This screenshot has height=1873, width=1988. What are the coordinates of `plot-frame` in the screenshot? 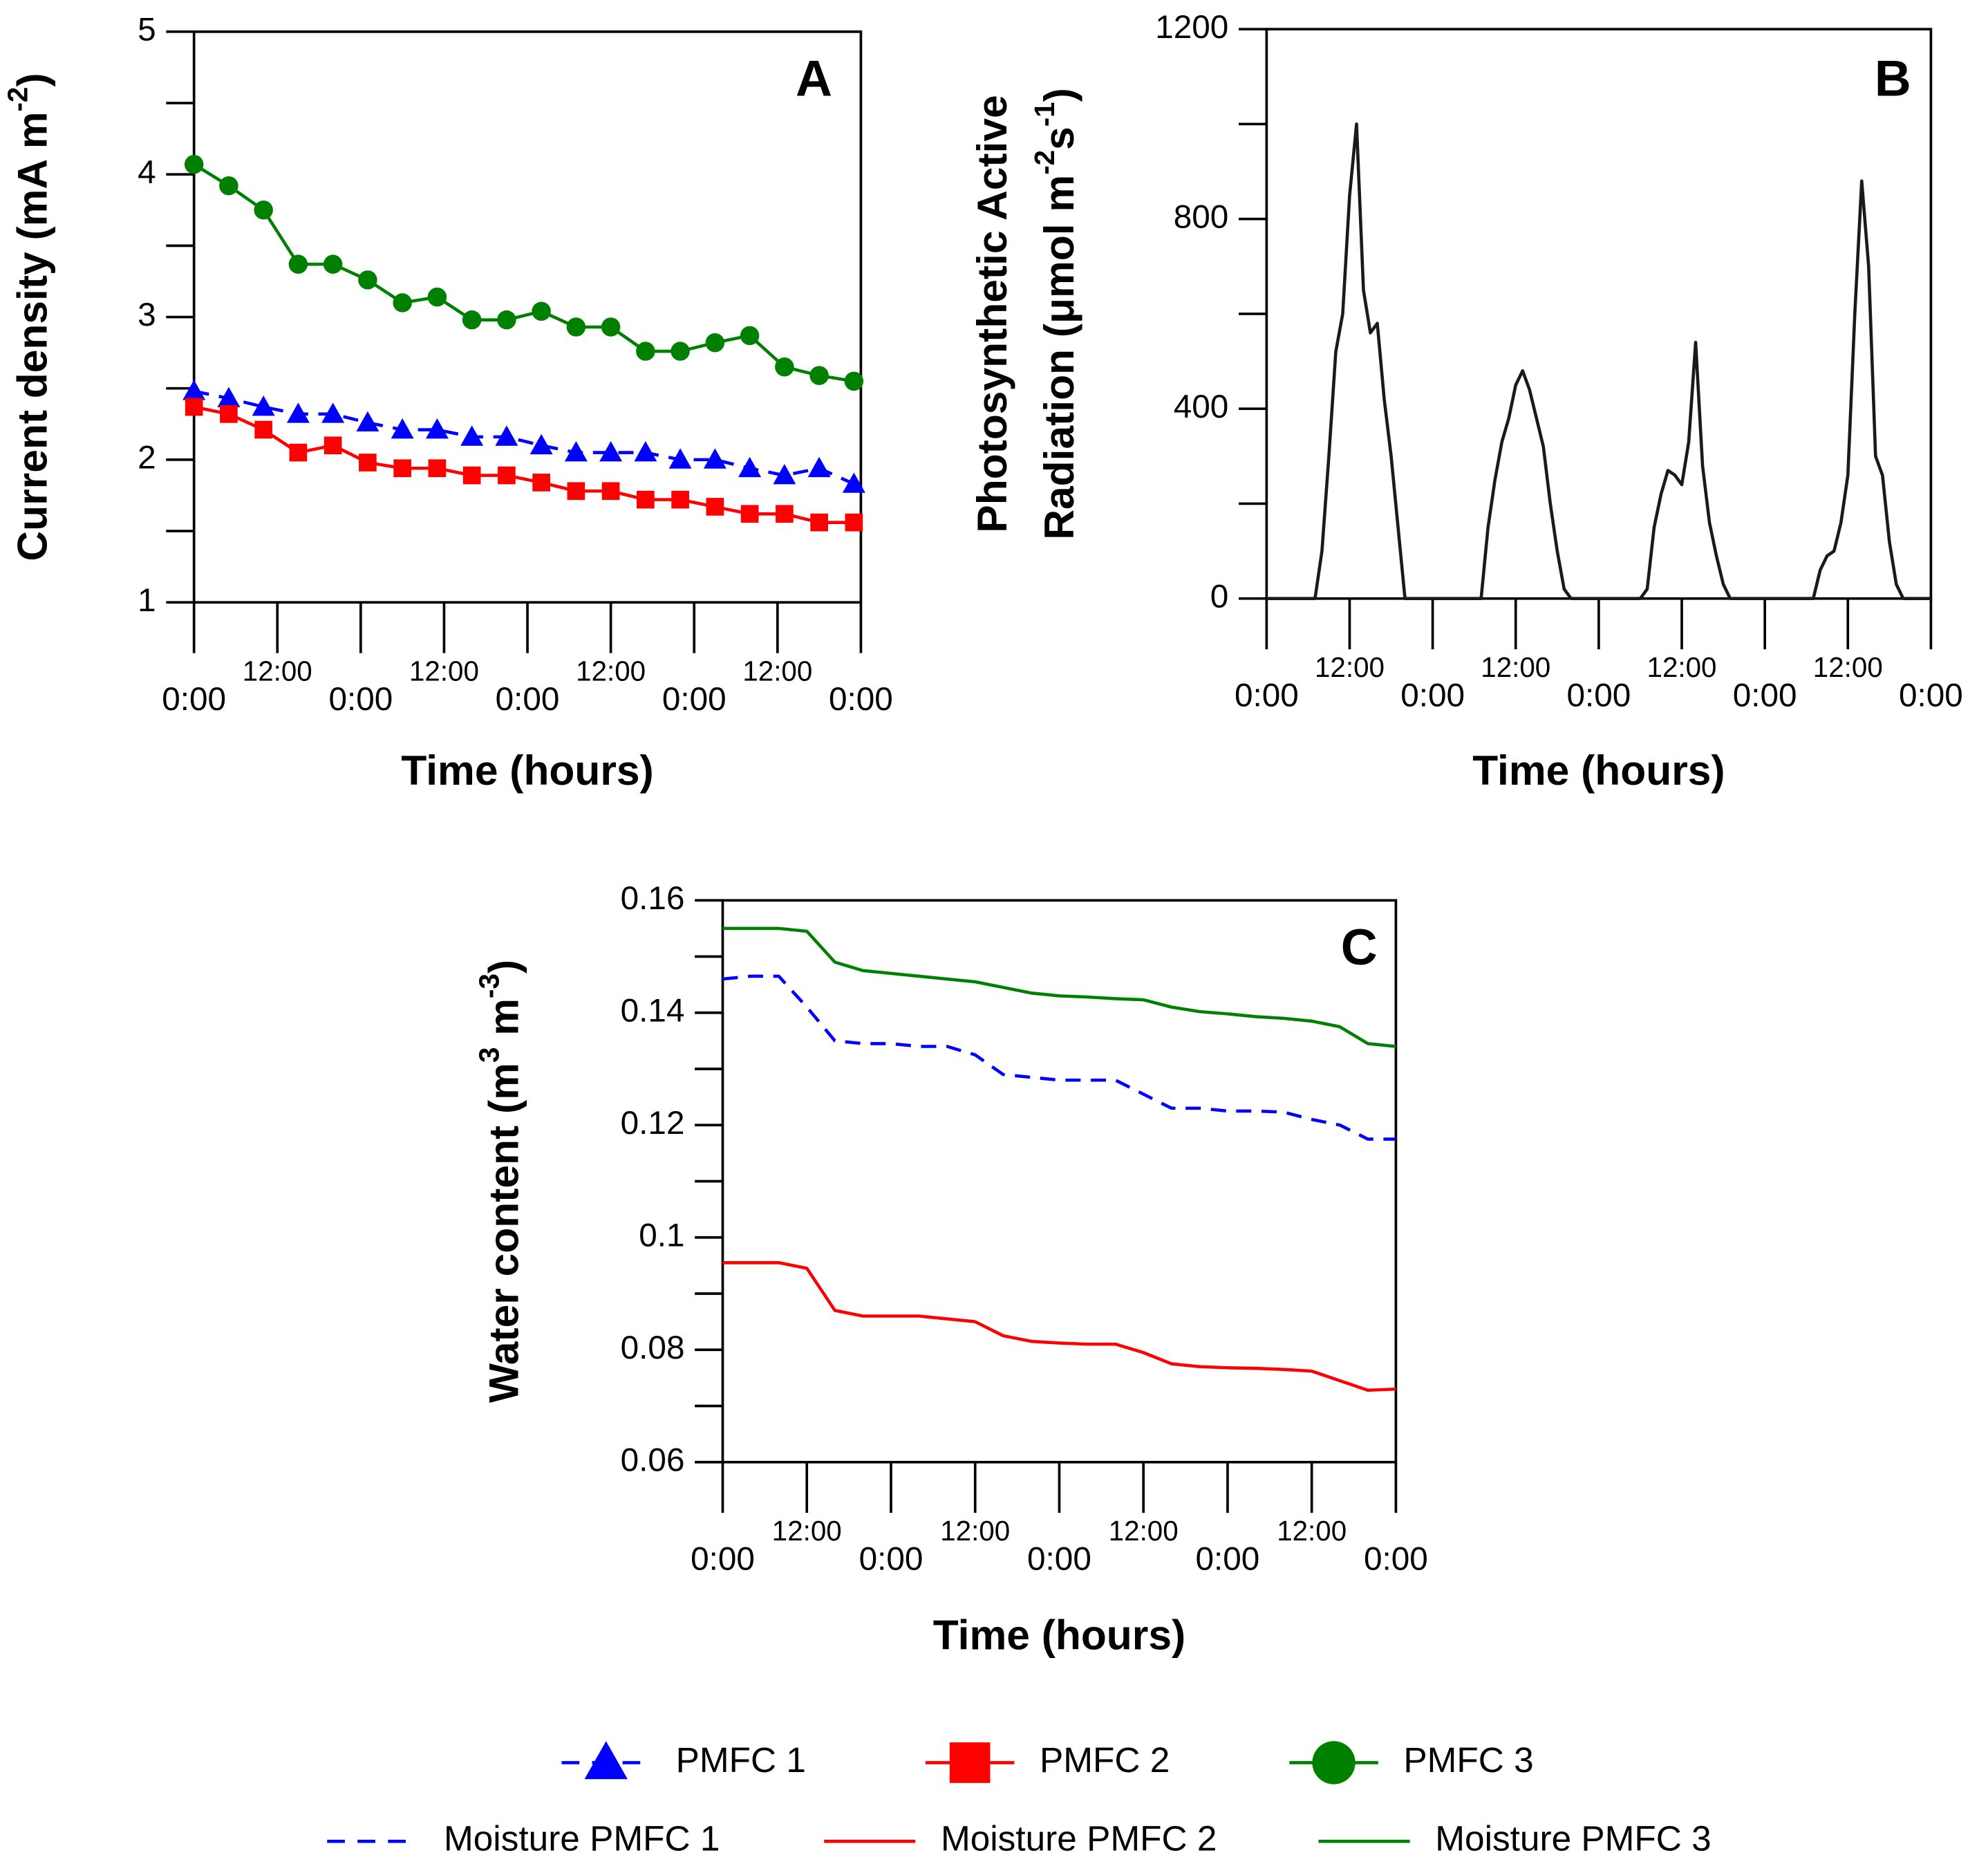 It's located at (527, 317).